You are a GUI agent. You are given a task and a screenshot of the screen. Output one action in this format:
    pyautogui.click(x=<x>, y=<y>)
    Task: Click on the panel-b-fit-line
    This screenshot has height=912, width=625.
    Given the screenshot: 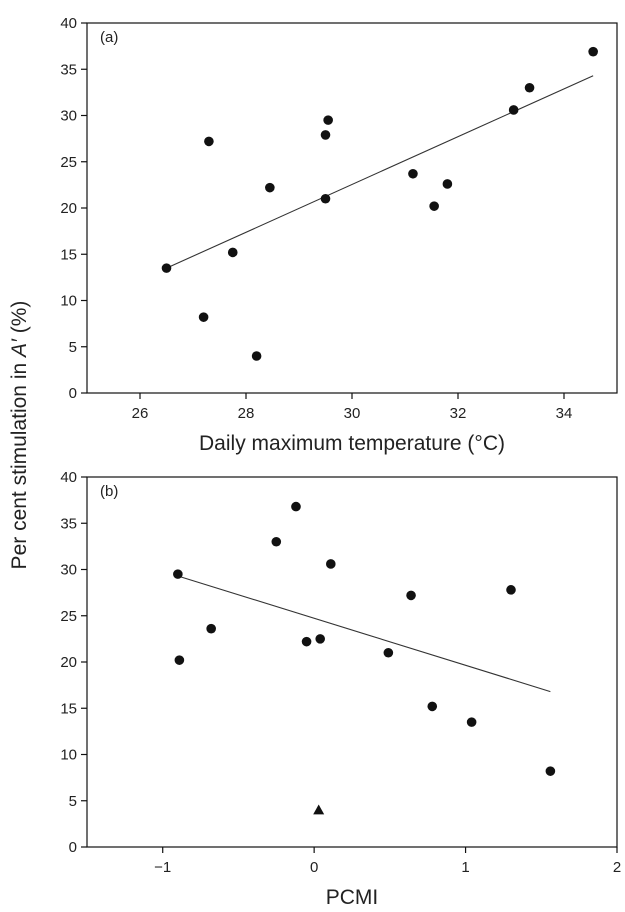 What is the action you would take?
    pyautogui.click(x=364, y=634)
    